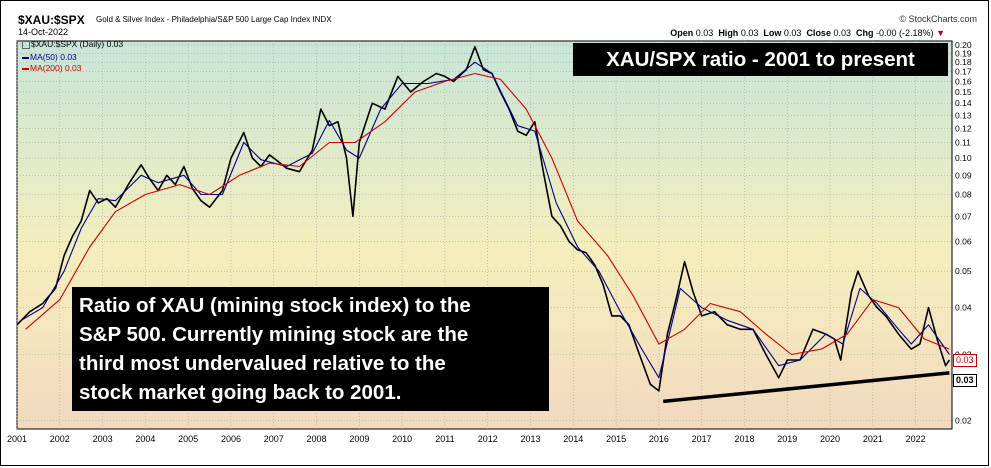  I want to click on ma200-swatch, so click(25, 68).